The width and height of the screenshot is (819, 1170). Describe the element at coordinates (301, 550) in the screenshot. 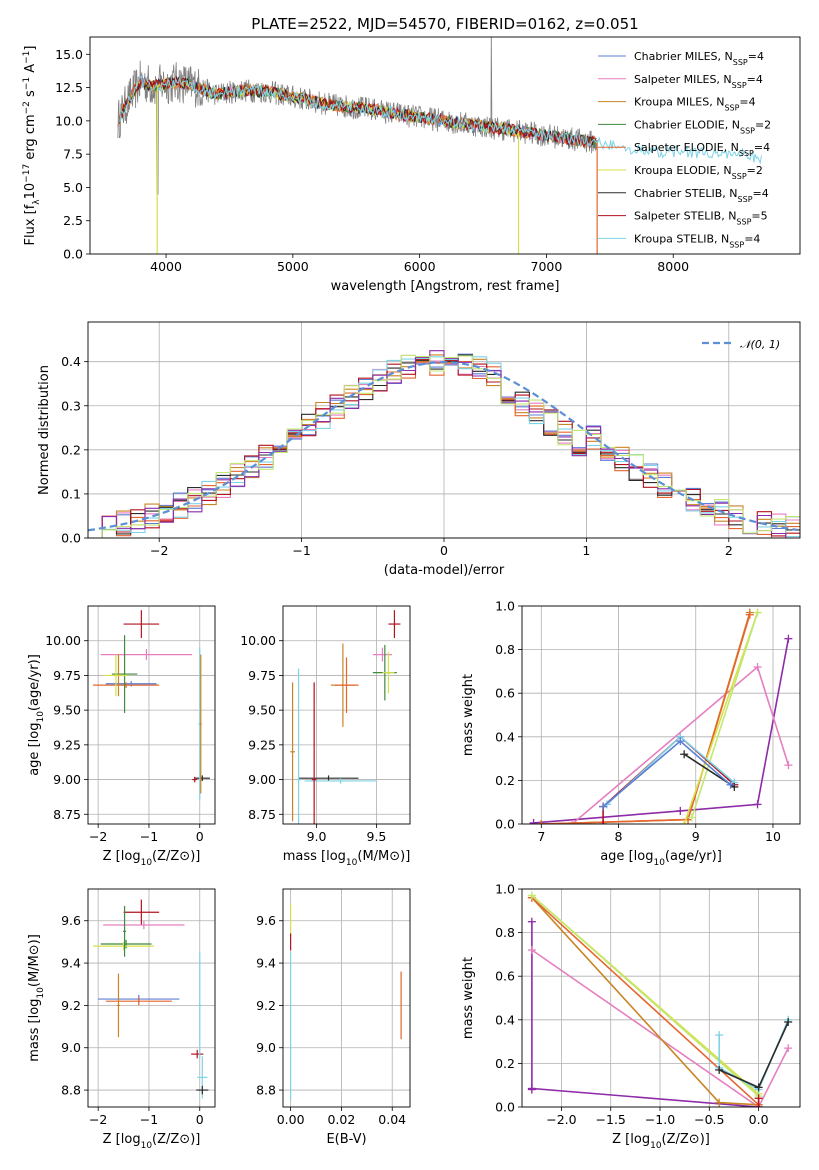

I see `x-tick-label: −1` at that location.